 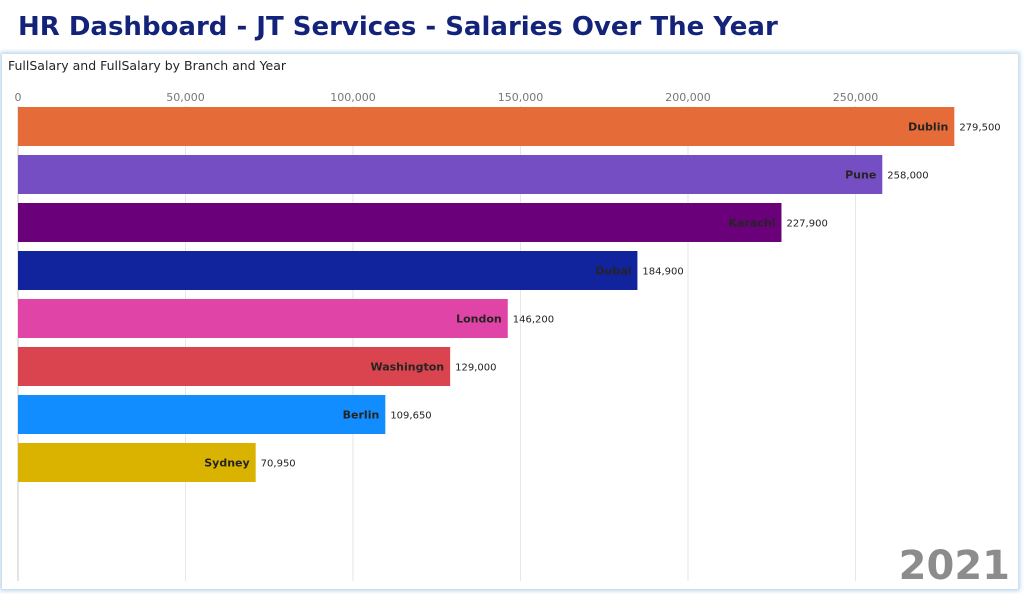 I want to click on bar-value-label: 129,000, so click(x=475, y=368).